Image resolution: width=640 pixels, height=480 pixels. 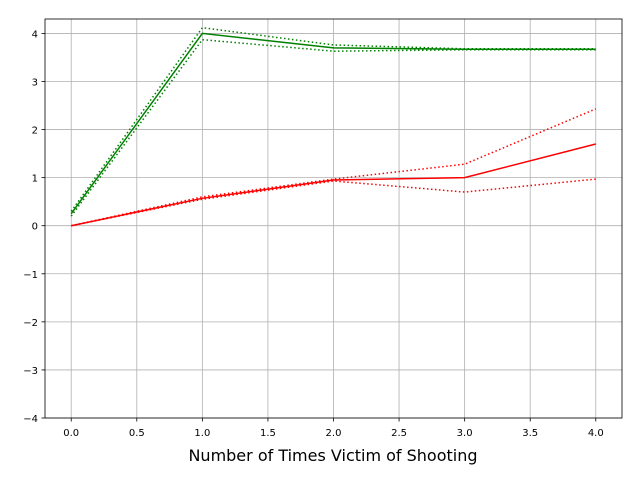 I want to click on x-tick-label: 0.0, so click(x=71, y=433).